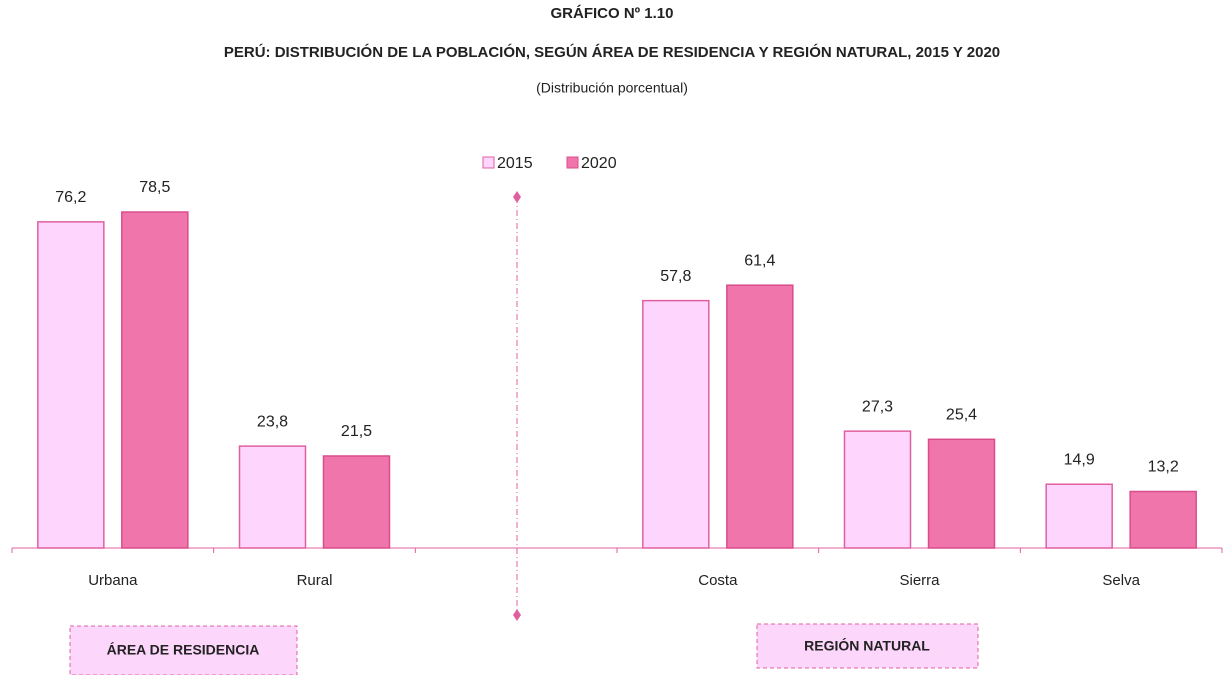 This screenshot has height=680, width=1225. Describe the element at coordinates (919, 580) in the screenshot. I see `x-tick-label: Sierra` at that location.